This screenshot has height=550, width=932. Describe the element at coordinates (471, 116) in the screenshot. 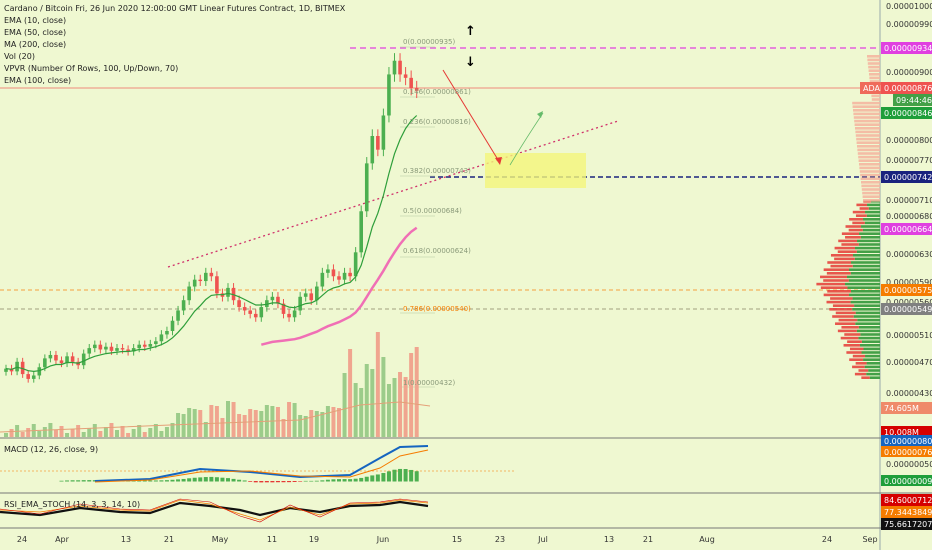

I see `down-arrow-line` at that location.